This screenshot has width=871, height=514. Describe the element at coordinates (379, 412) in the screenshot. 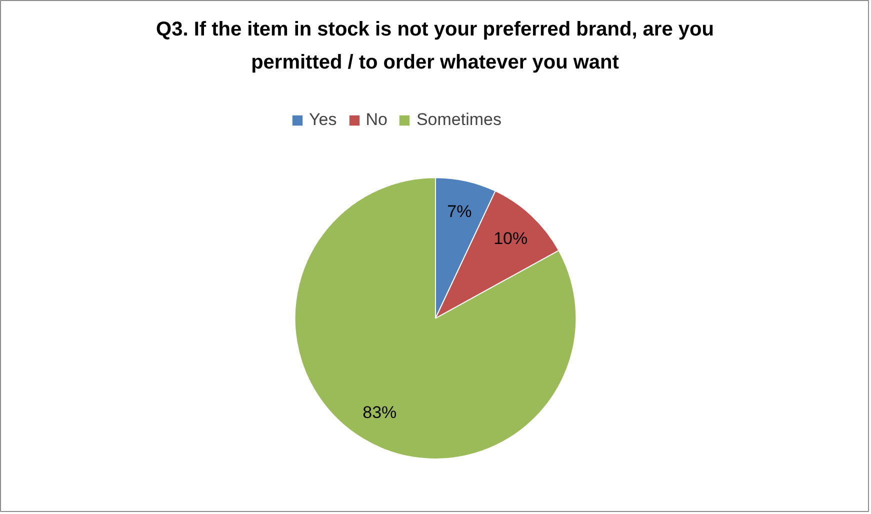

I see `data-label: 83%` at that location.